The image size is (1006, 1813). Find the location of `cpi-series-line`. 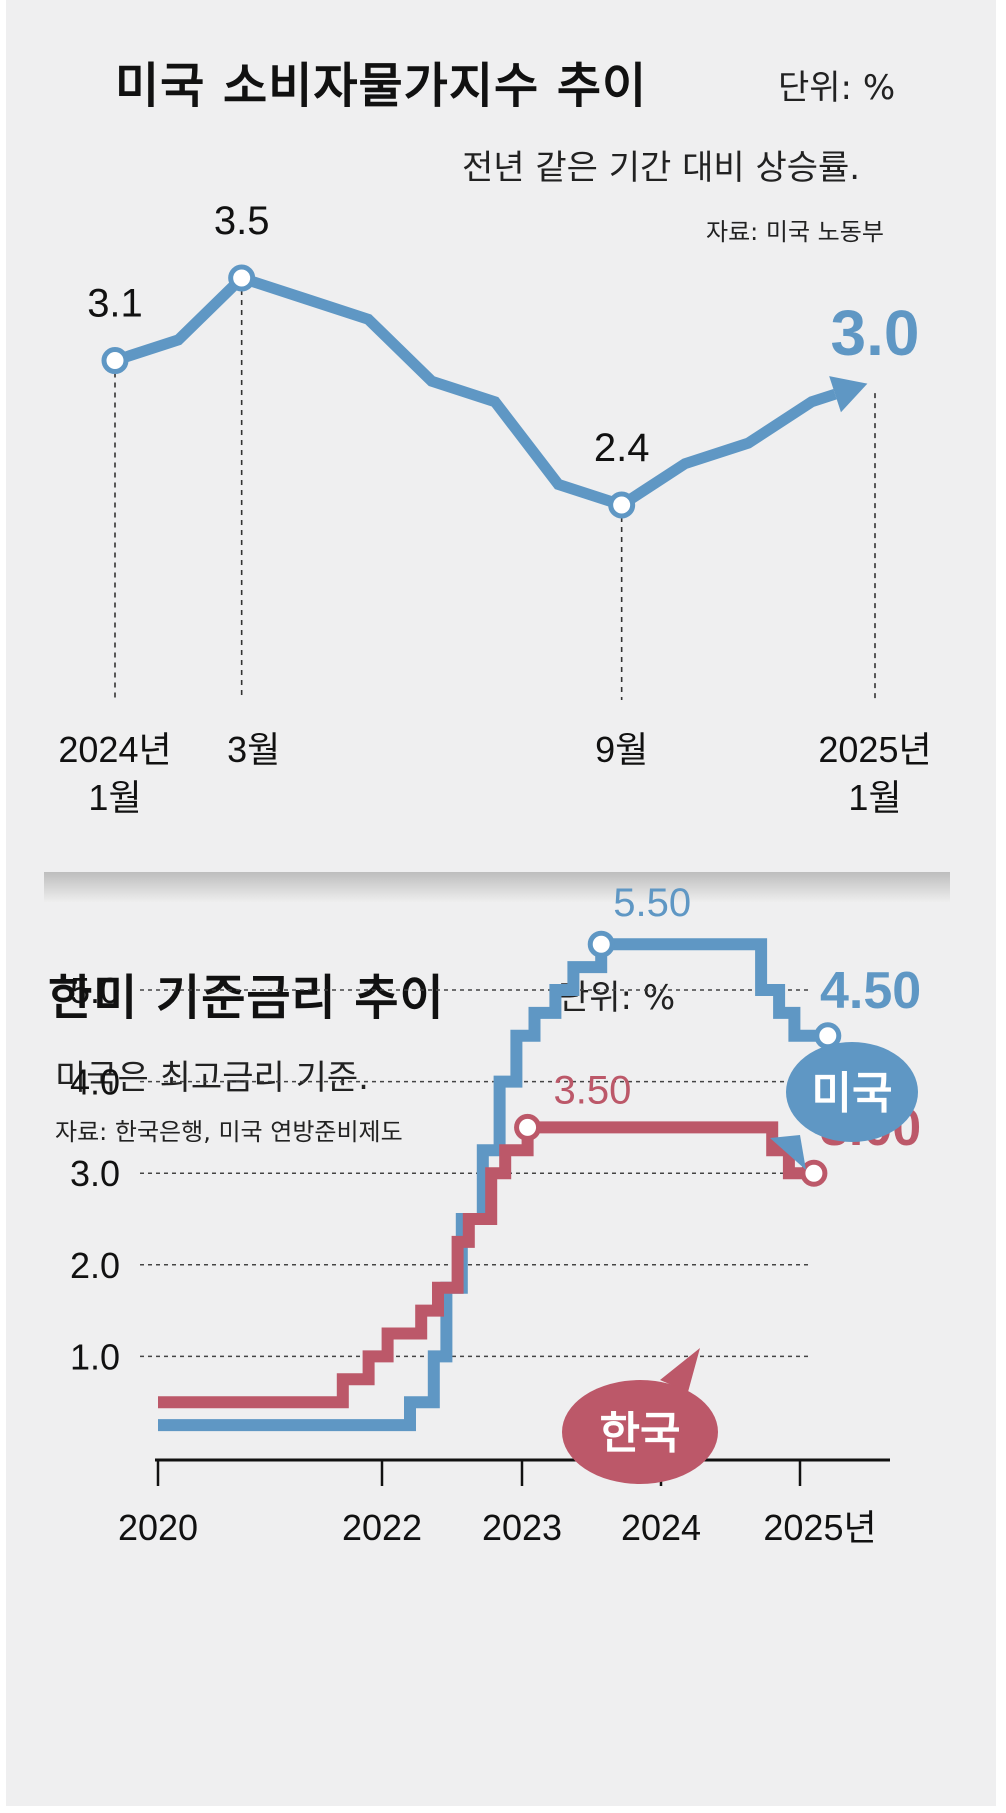

cpi-series-line is located at coordinates (475, 391).